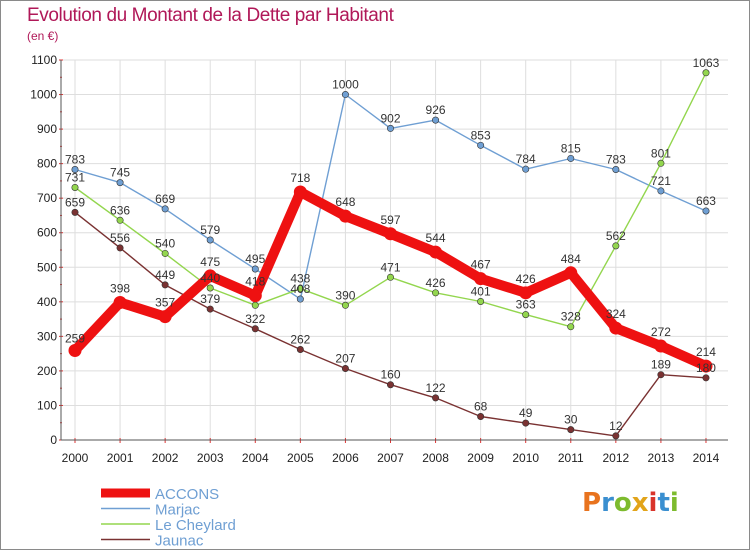  I want to click on logo-letter: r, so click(607, 503).